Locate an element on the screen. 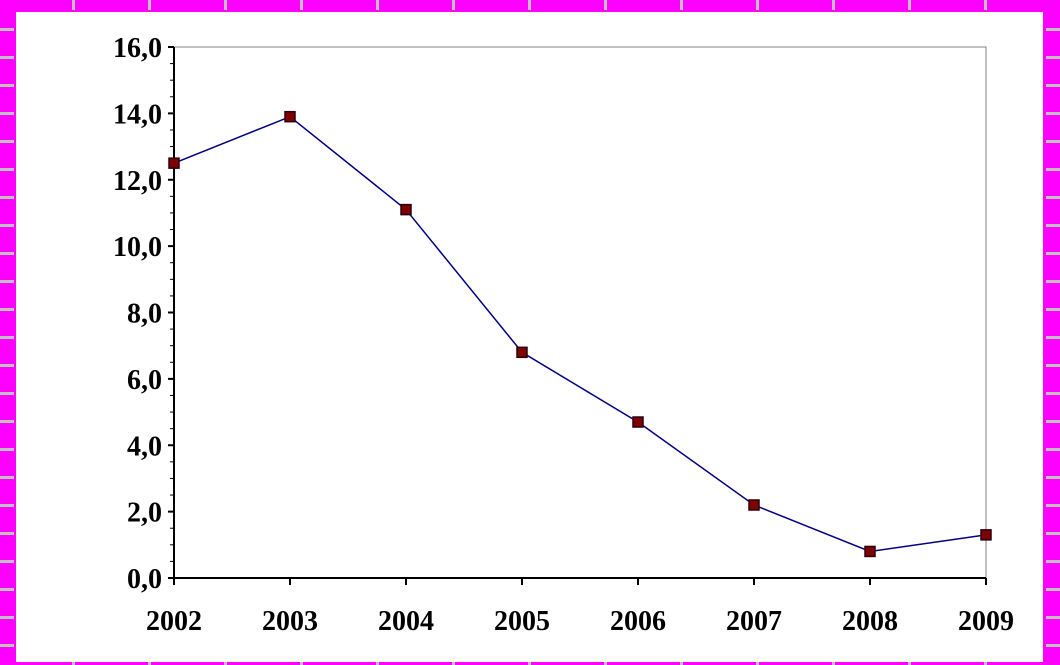 The height and width of the screenshot is (665, 1060). x-tick-label: 2009 is located at coordinates (986, 621).